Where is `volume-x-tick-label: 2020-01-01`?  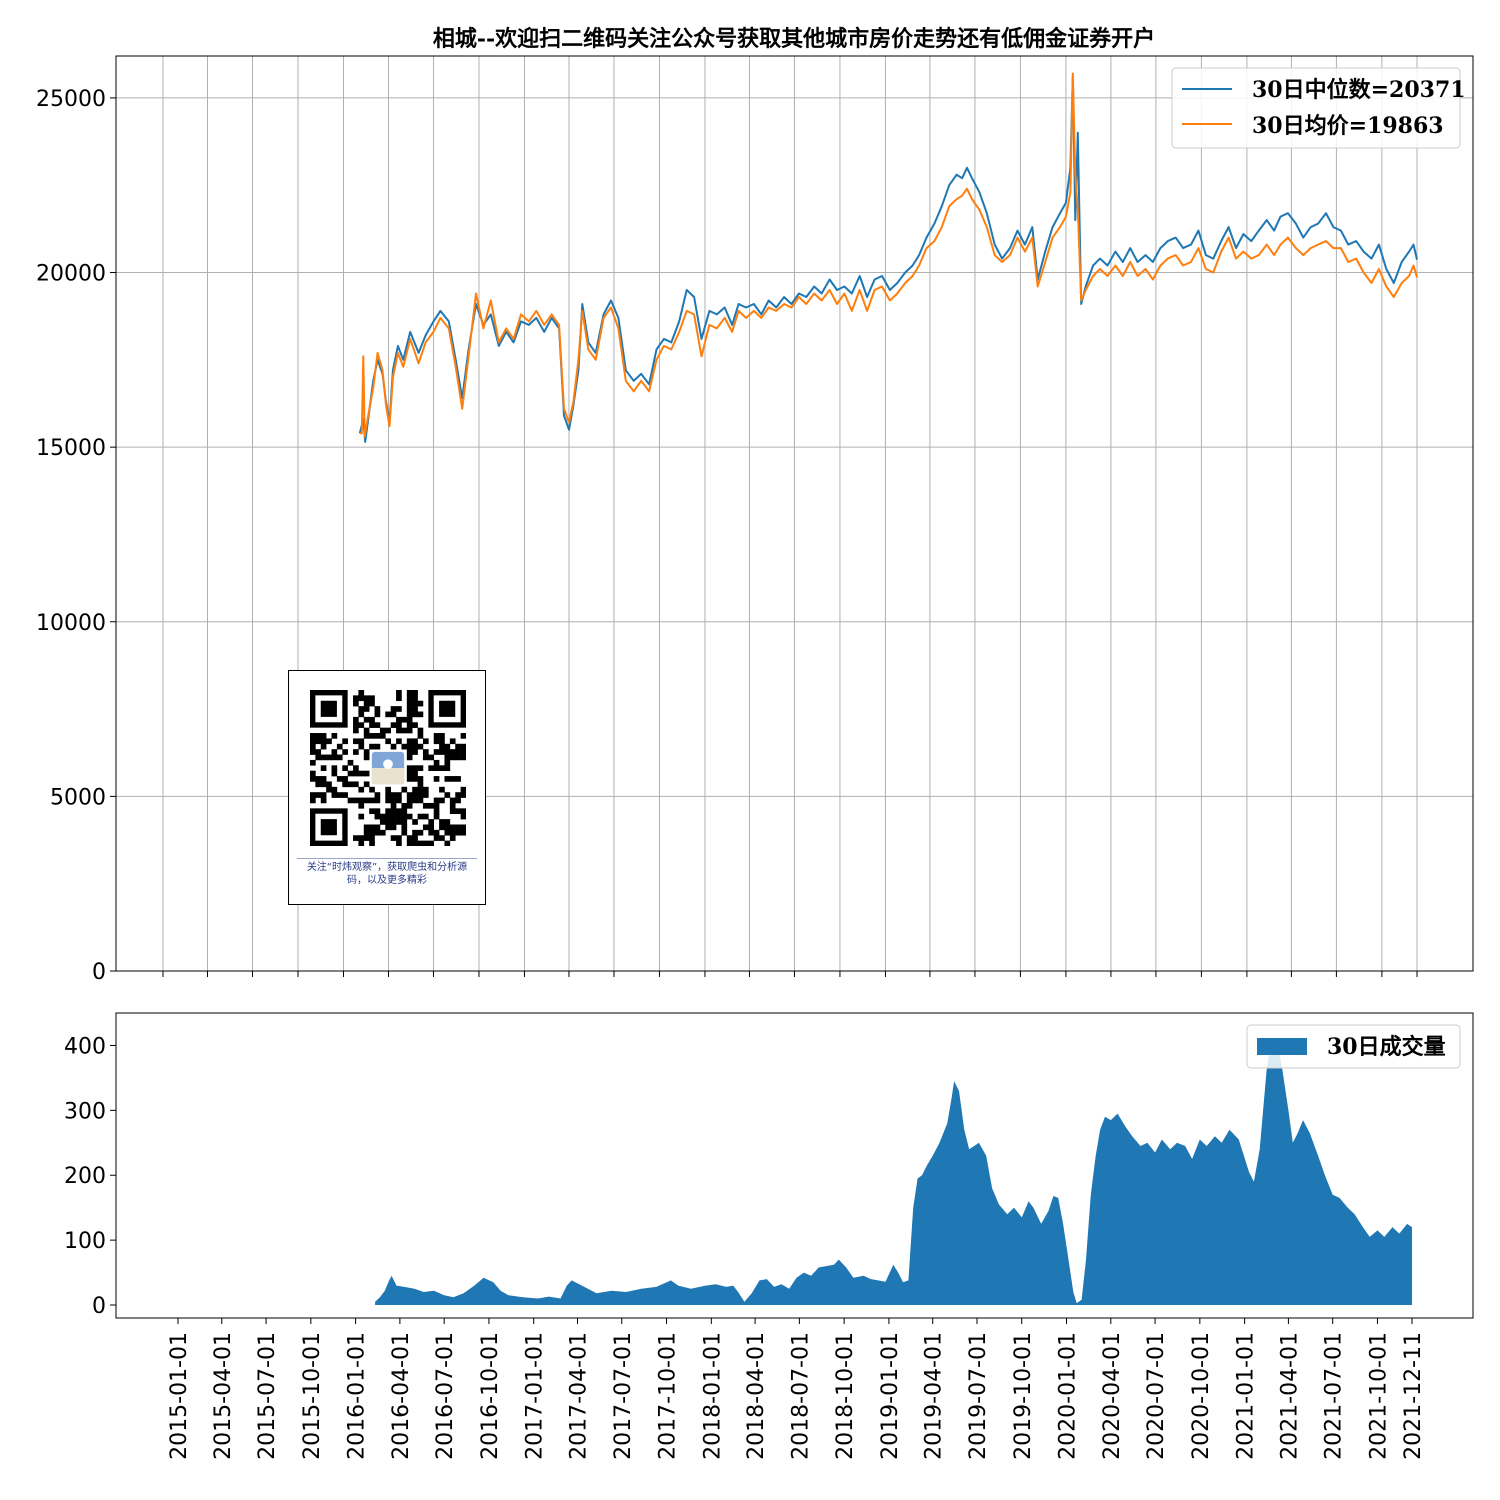
volume-x-tick-label: 2020-01-01 is located at coordinates (1068, 1396).